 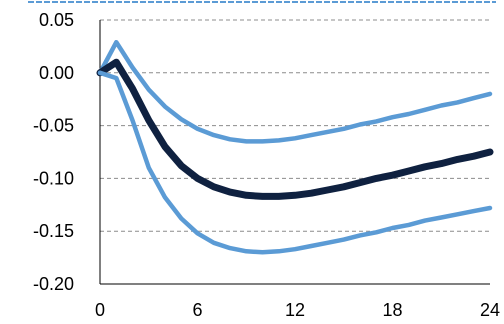 I want to click on x-tick-label: 0, so click(x=100, y=310).